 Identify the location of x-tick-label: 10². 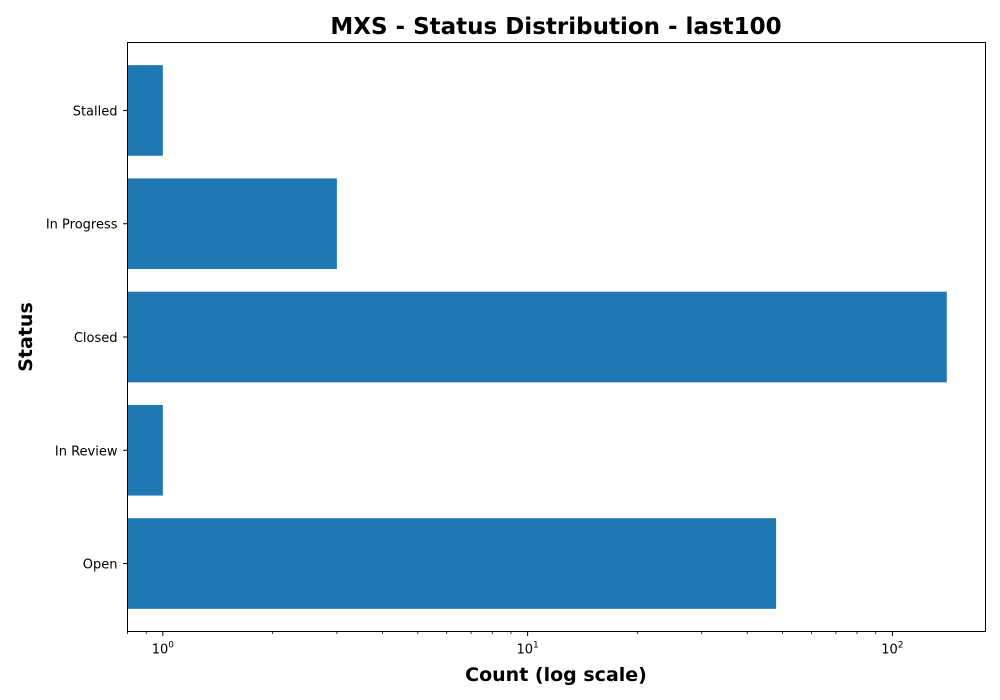
(892, 649).